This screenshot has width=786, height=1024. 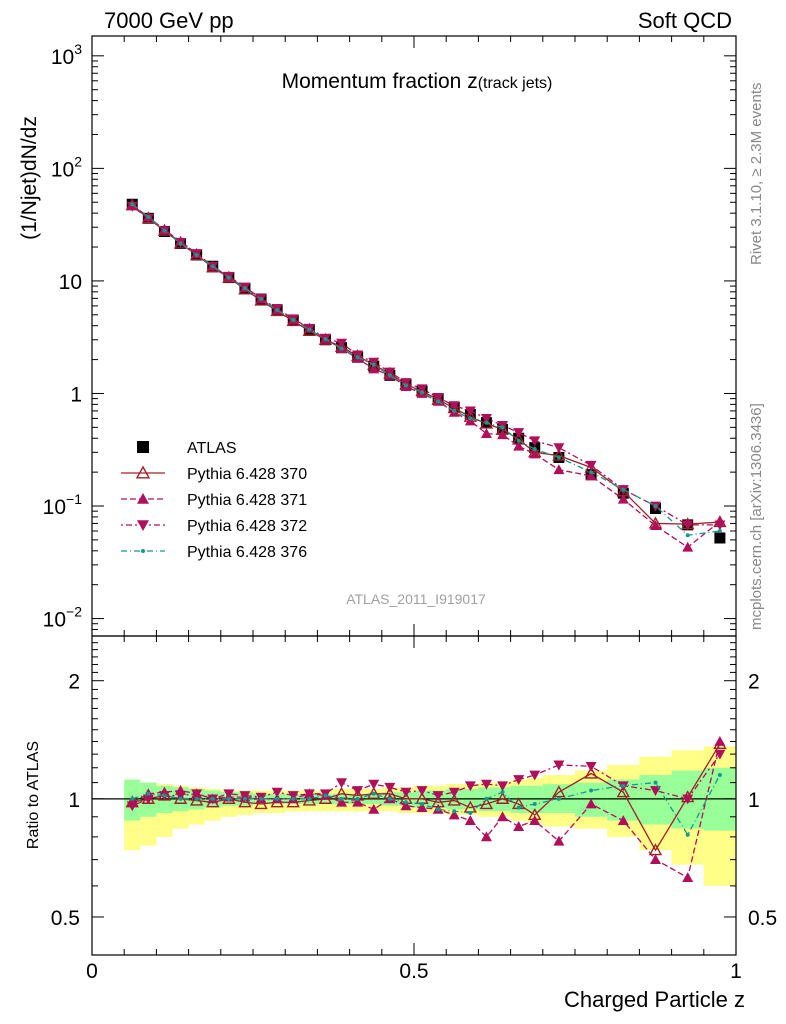 I want to click on top-y-tick-label: 102, so click(x=66, y=167).